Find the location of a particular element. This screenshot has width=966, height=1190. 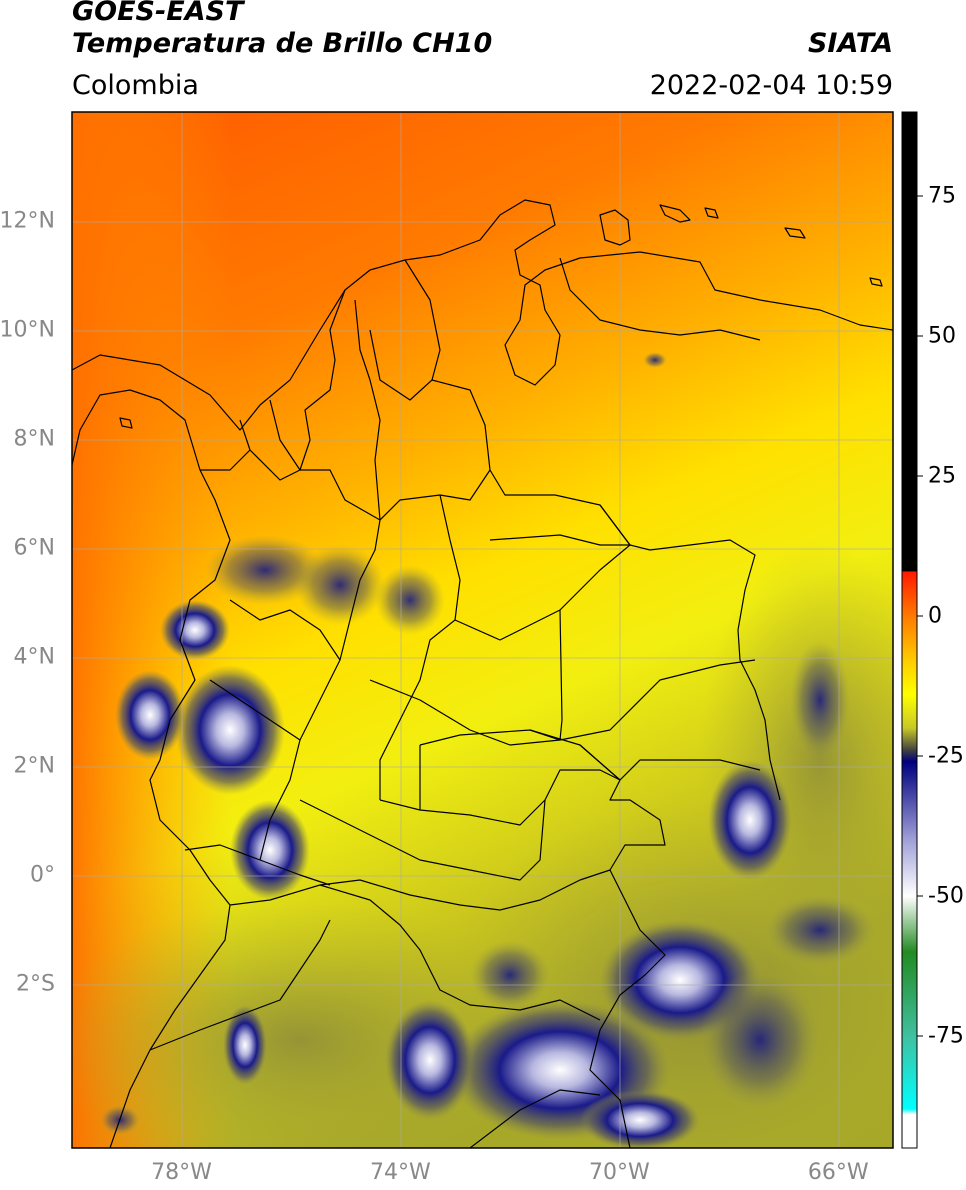

lon-tick-label: 66°W is located at coordinates (838, 1172).